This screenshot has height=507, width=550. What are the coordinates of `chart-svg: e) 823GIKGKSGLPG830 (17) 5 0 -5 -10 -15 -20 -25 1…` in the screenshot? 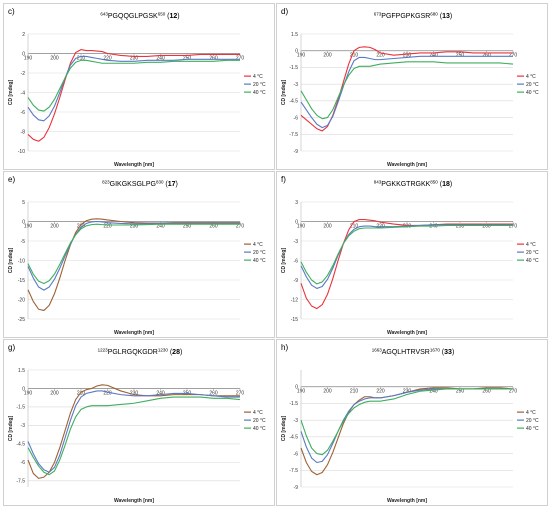 It's located at (137, 255).